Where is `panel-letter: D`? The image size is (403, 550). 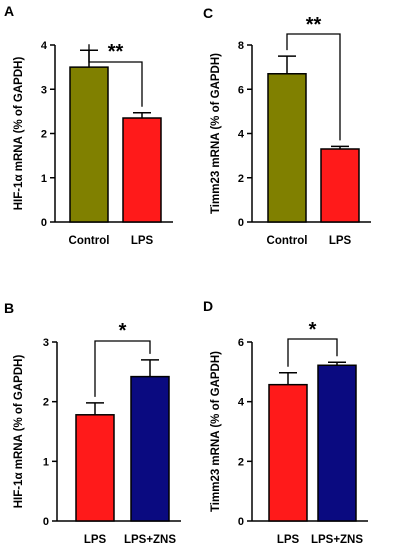 panel-letter: D is located at coordinates (208, 306).